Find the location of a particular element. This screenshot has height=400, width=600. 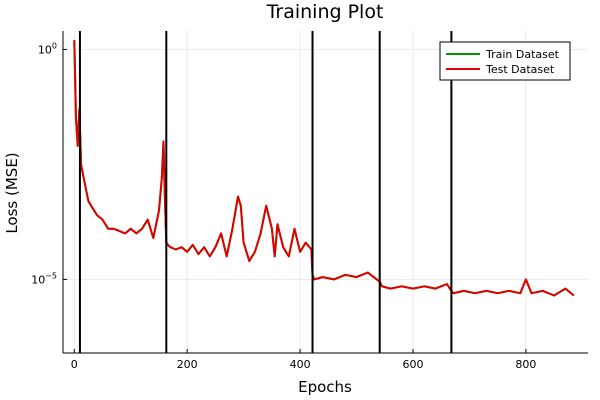

y-tick-label-0: 10⁰ is located at coordinates (47, 48).